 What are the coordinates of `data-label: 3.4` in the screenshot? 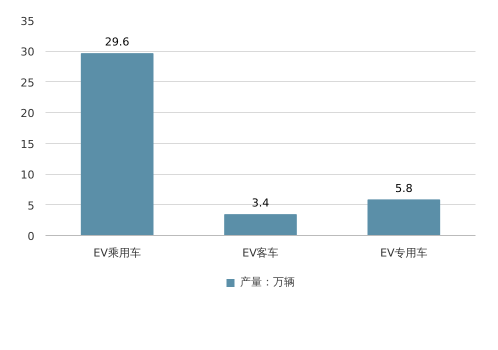 It's located at (261, 203).